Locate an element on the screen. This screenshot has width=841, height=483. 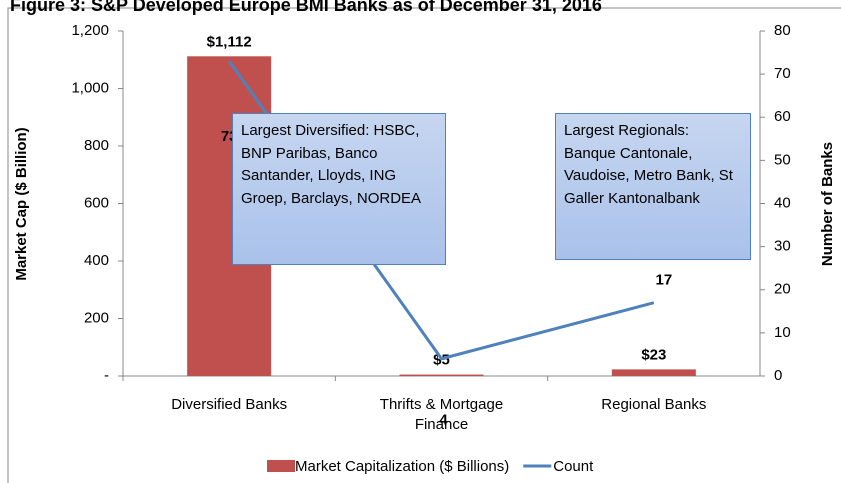
y-tick-label: 800 is located at coordinates (96, 145).